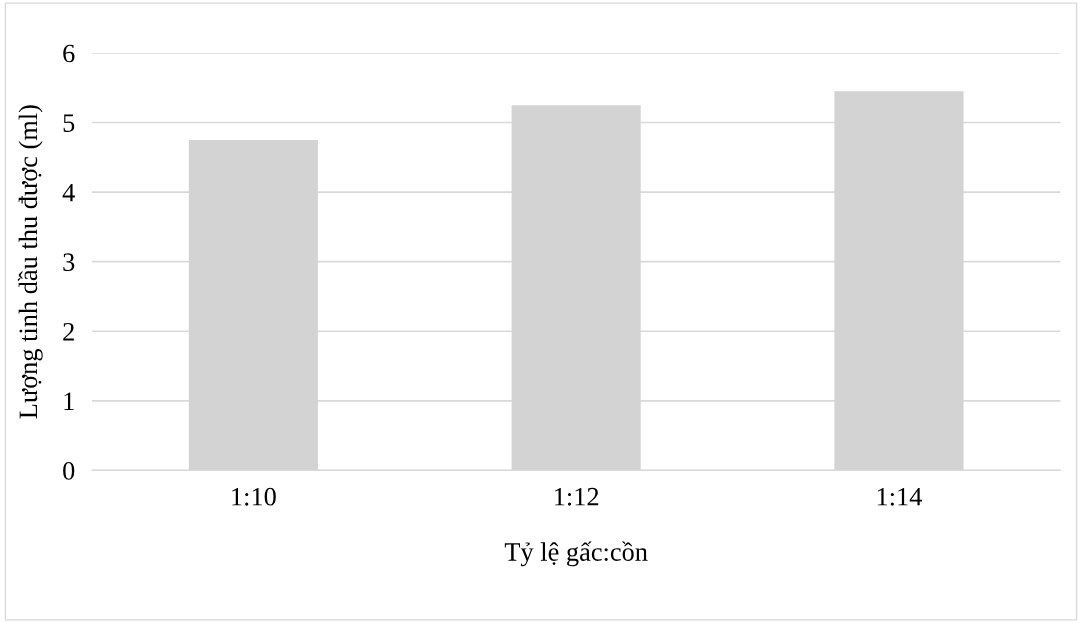 The height and width of the screenshot is (623, 1082). Describe the element at coordinates (900, 496) in the screenshot. I see `x-tick-label: 1:14` at that location.